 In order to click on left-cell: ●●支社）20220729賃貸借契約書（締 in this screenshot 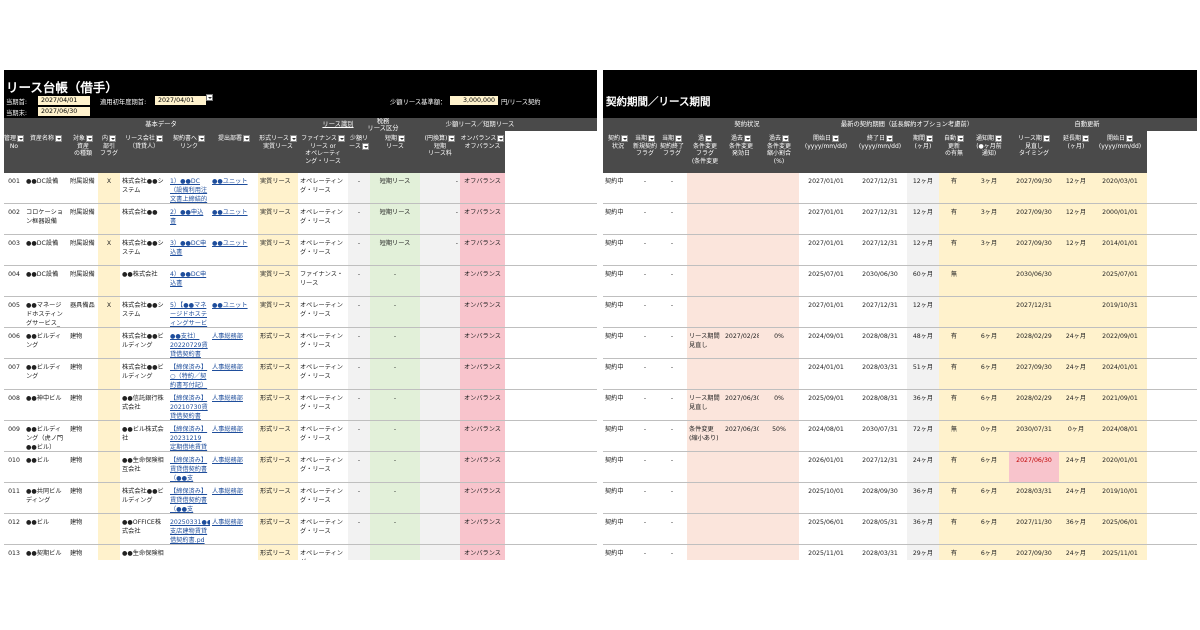, I will do `click(189, 343)`.